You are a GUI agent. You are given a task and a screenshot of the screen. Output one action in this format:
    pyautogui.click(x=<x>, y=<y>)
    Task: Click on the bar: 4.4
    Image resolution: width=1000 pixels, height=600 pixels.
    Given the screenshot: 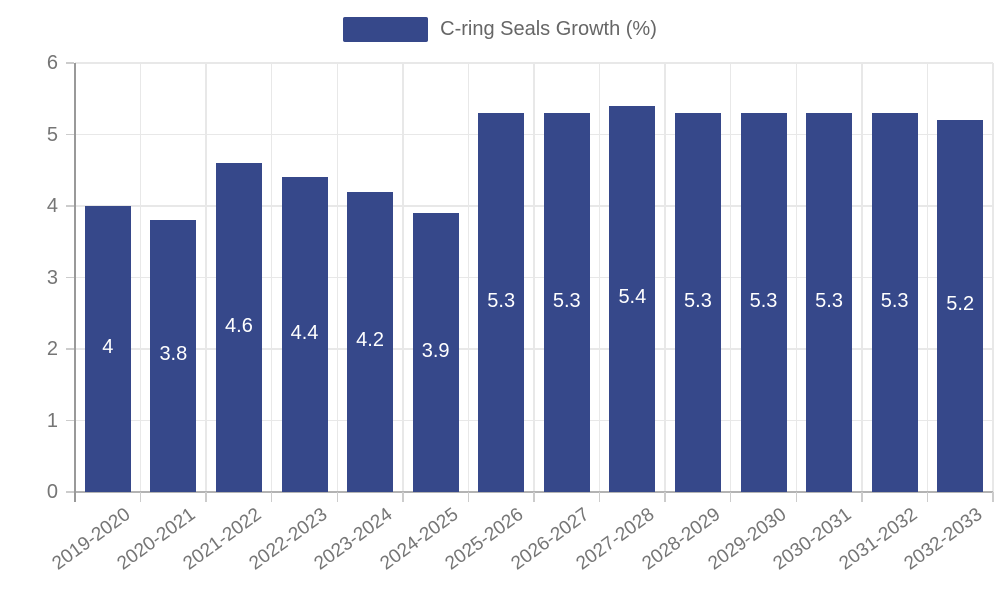 What is the action you would take?
    pyautogui.click(x=304, y=334)
    